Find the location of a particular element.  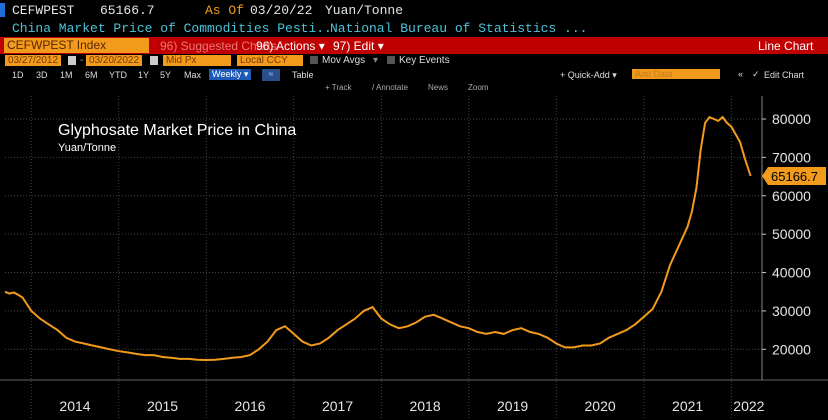

x-tick-label: 2021 is located at coordinates (687, 406).